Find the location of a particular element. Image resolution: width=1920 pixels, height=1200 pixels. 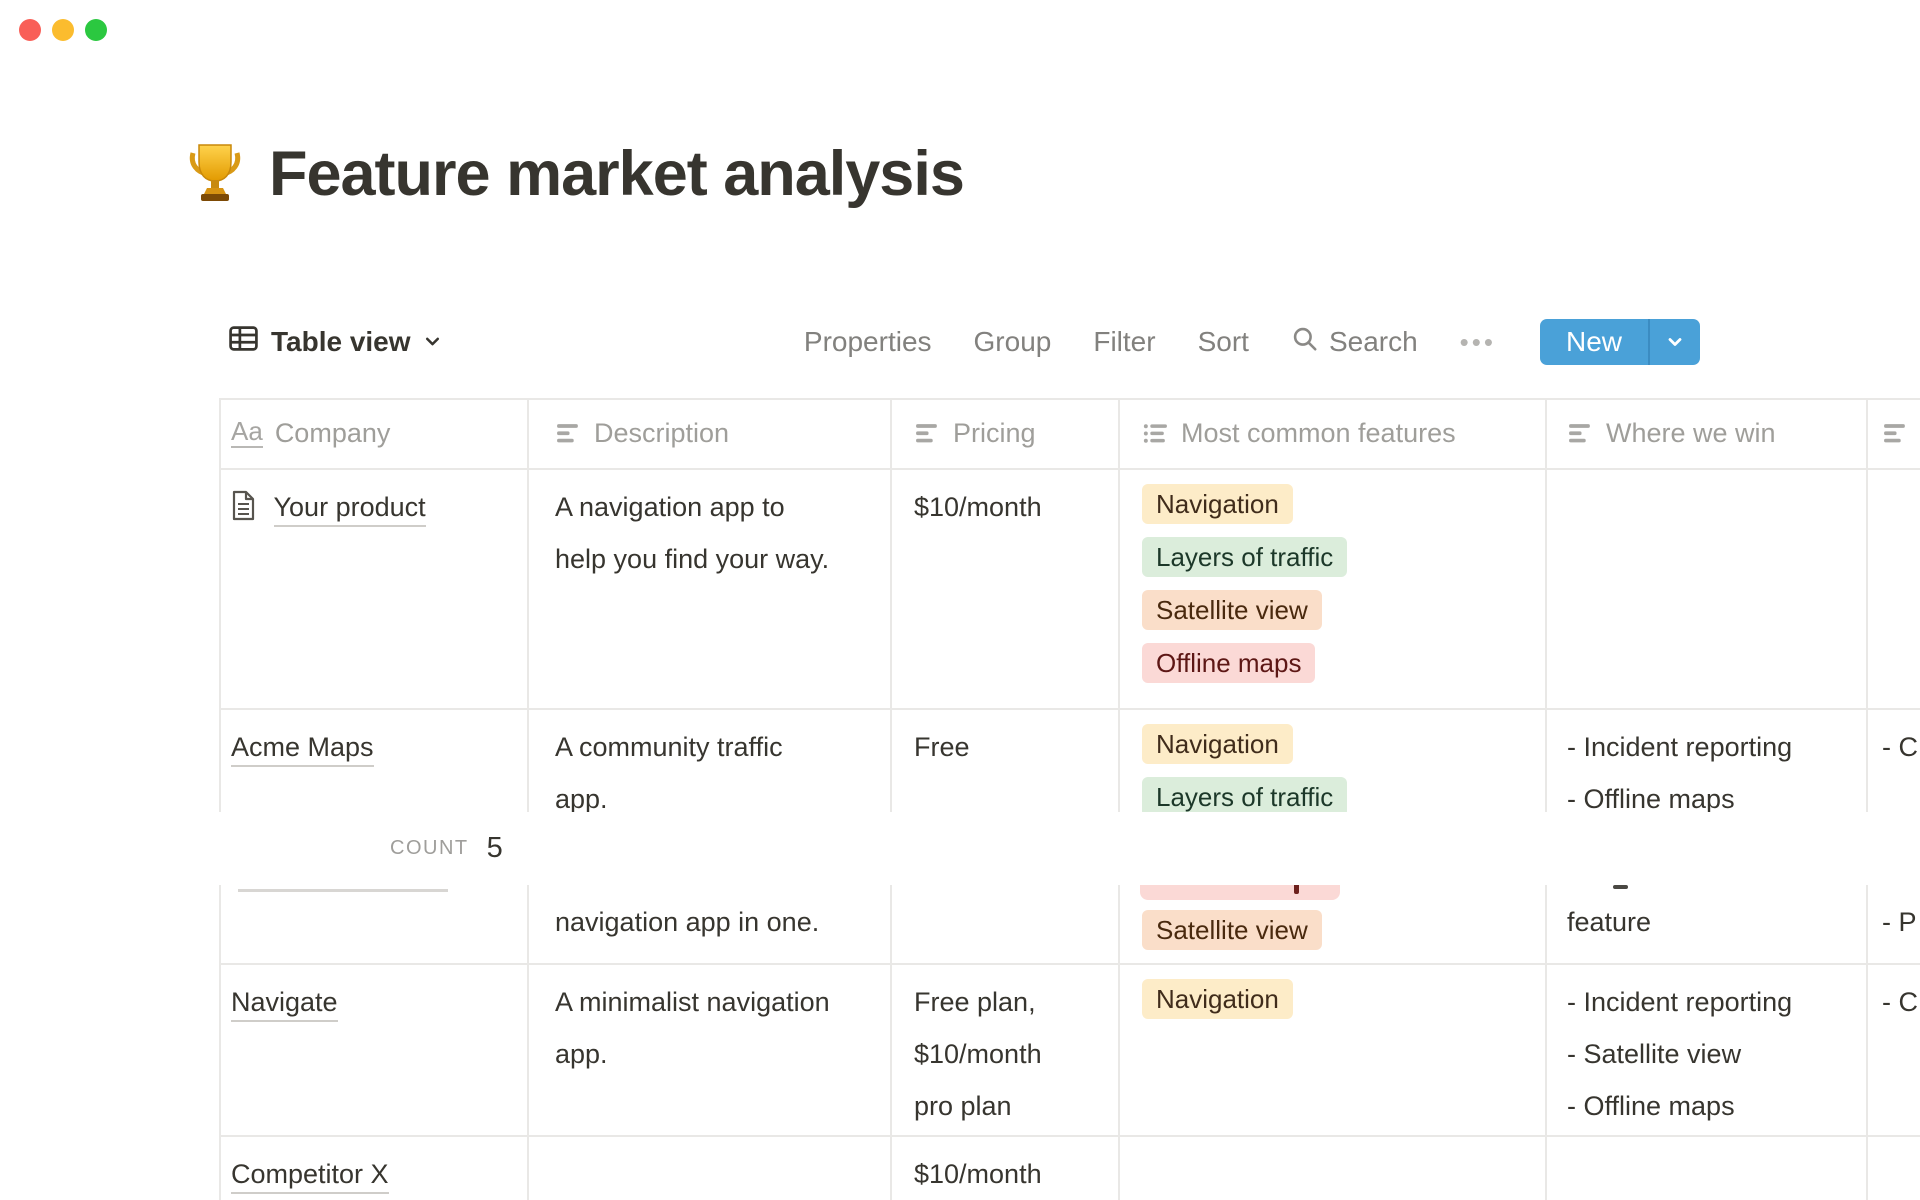

cell-features: Satellite view is located at coordinates (1331, 924).